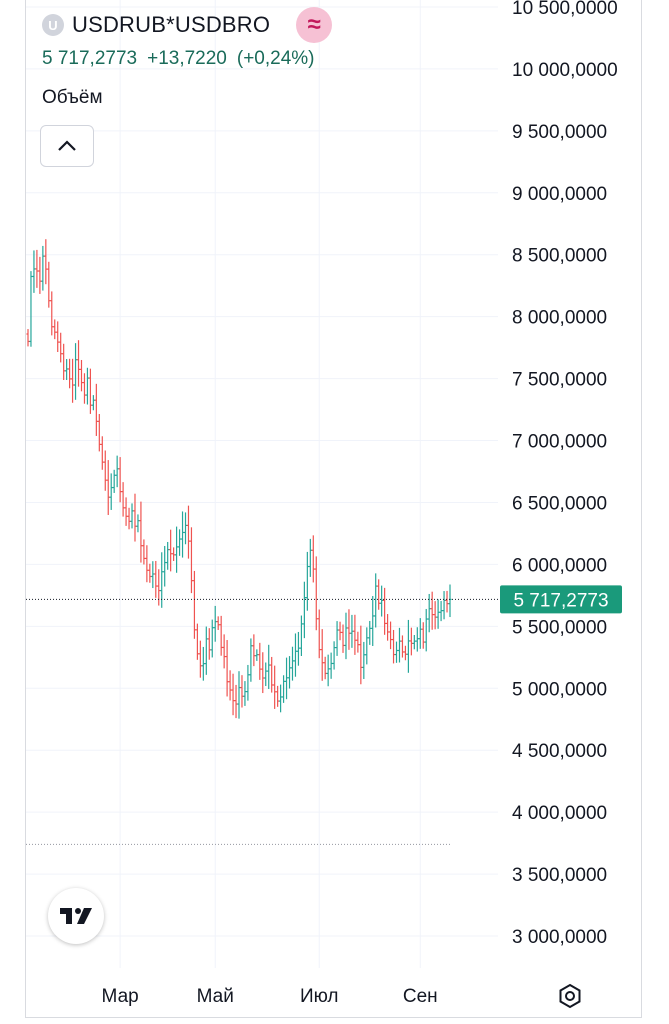  Describe the element at coordinates (53, 25) in the screenshot. I see `symbol-logo-icon: U` at that location.